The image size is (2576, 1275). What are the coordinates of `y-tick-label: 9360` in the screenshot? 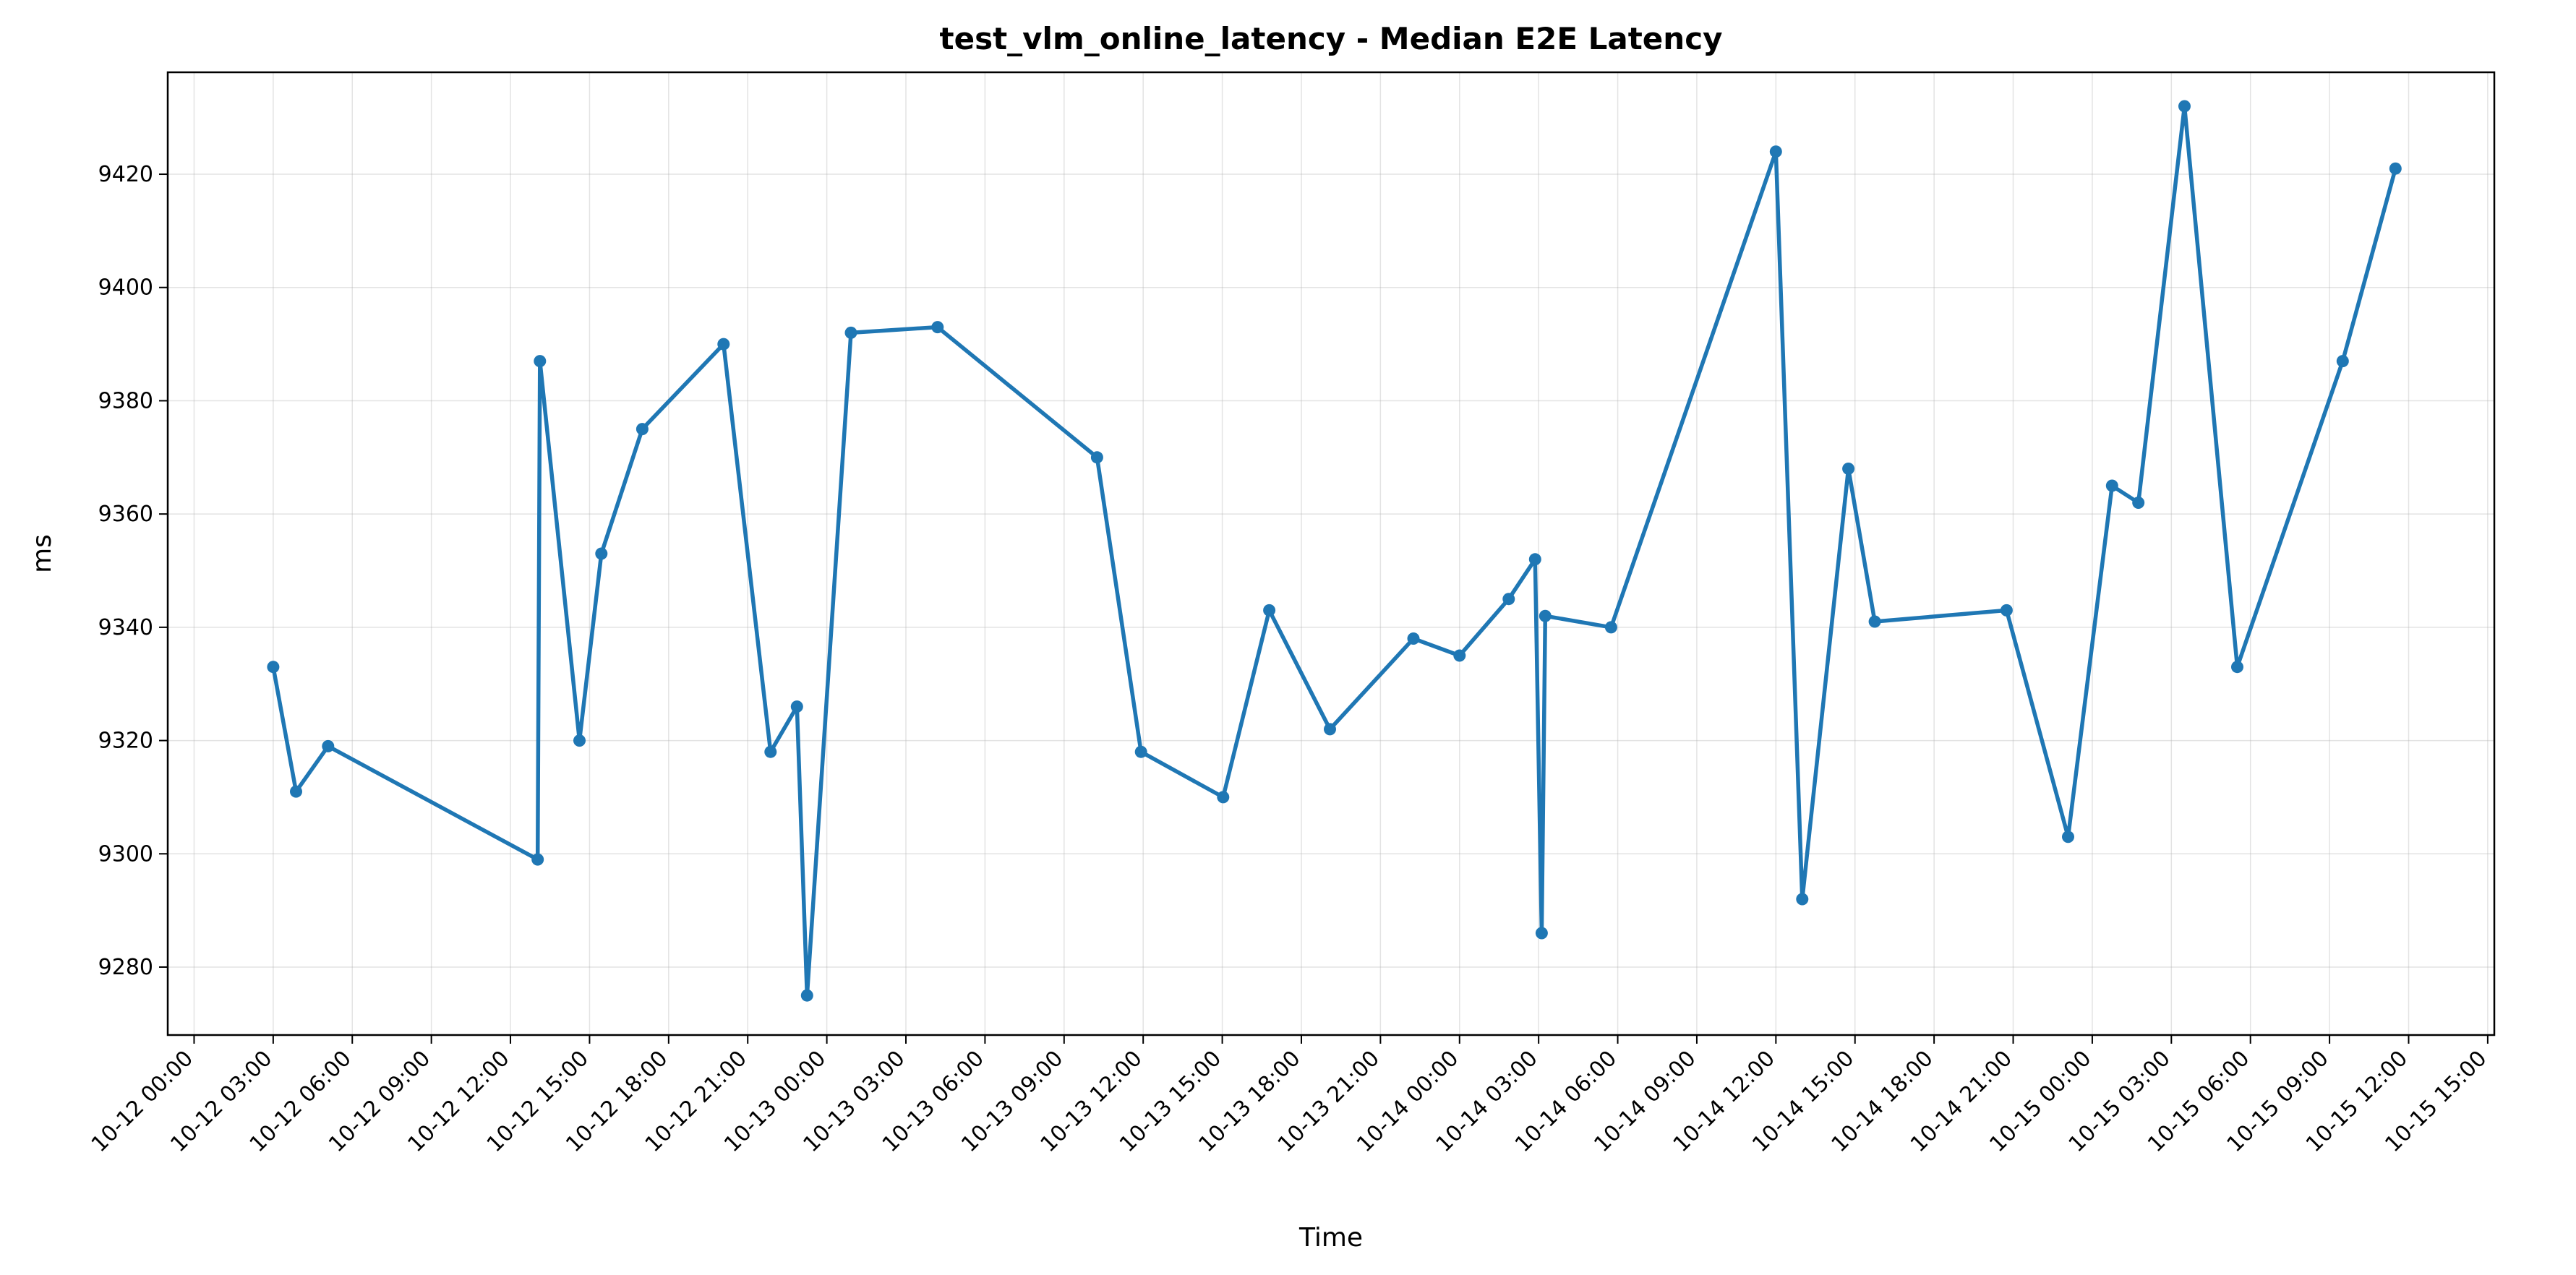 It's located at (126, 514).